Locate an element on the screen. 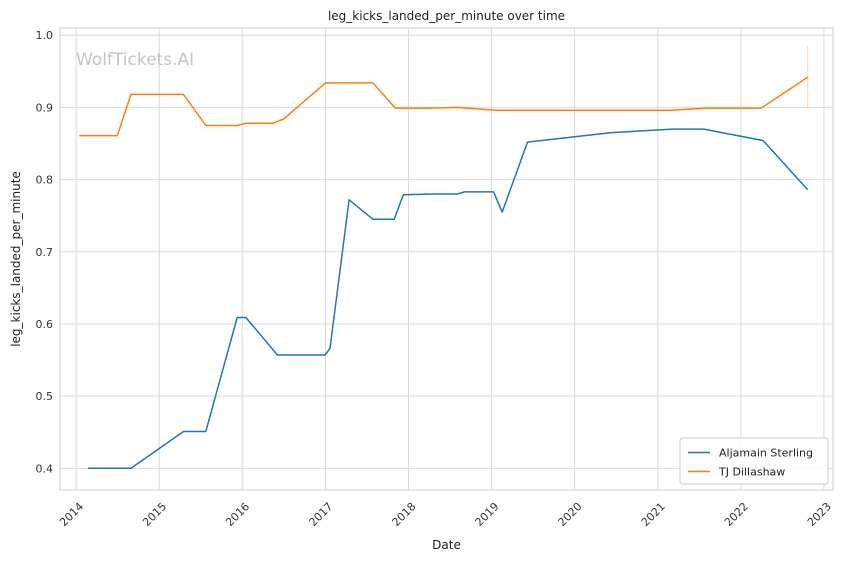  y-tick-label-0-8: 0.8 is located at coordinates (45, 180).